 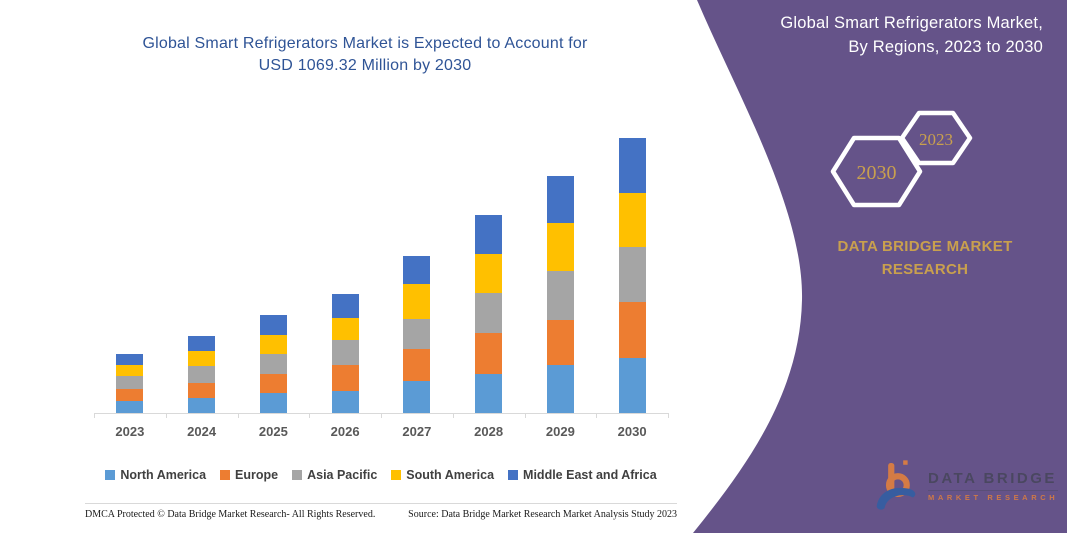 What do you see at coordinates (489, 235) in the screenshot?
I see `segment-middle-east-and-africa-2028` at bounding box center [489, 235].